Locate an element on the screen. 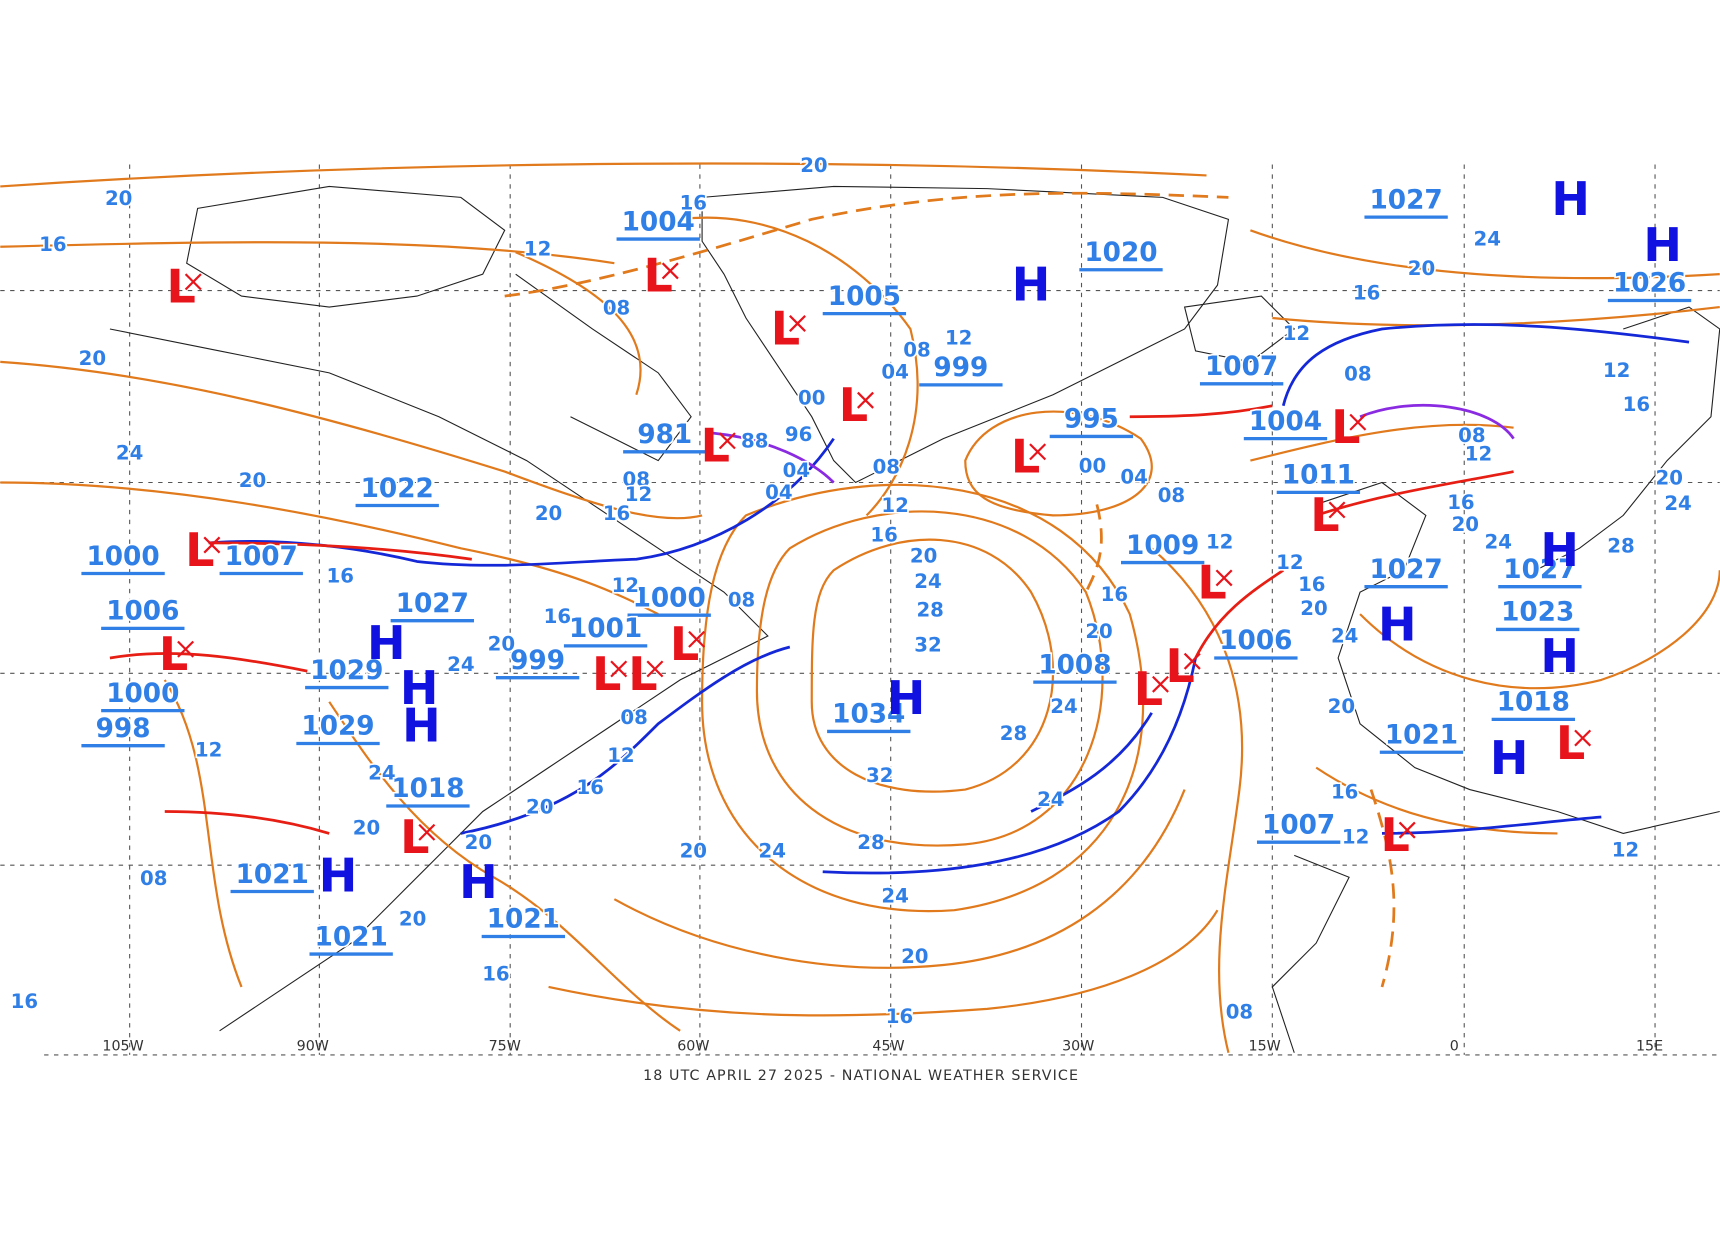 This screenshot has height=1260, width=1720. longitude-label: 45W is located at coordinates (888, 1047).